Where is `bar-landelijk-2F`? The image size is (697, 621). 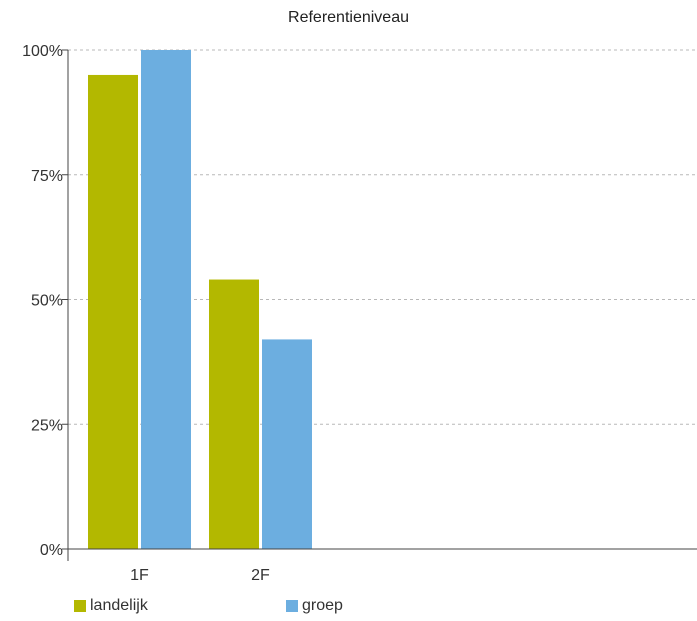
bar-landelijk-2F is located at coordinates (234, 414).